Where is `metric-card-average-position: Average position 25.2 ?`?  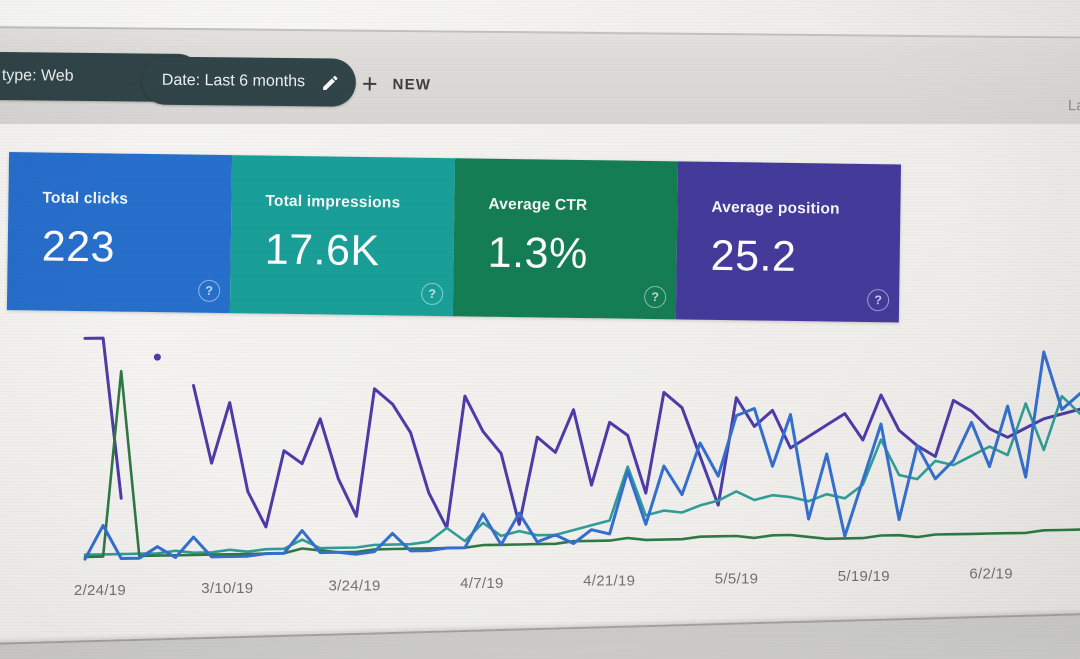 metric-card-average-position: Average position 25.2 ? is located at coordinates (788, 242).